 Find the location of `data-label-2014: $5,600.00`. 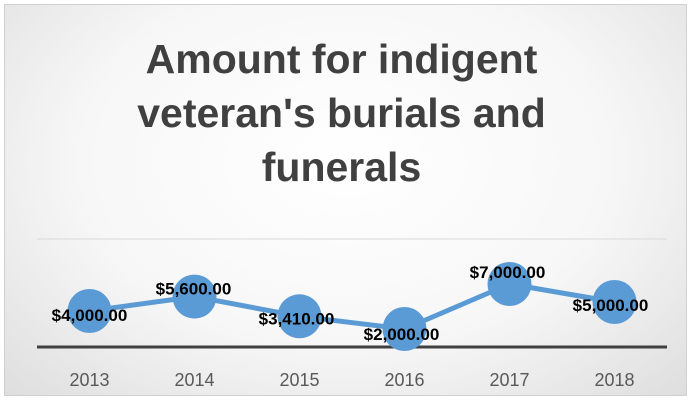

data-label-2014: $5,600.00 is located at coordinates (194, 289).